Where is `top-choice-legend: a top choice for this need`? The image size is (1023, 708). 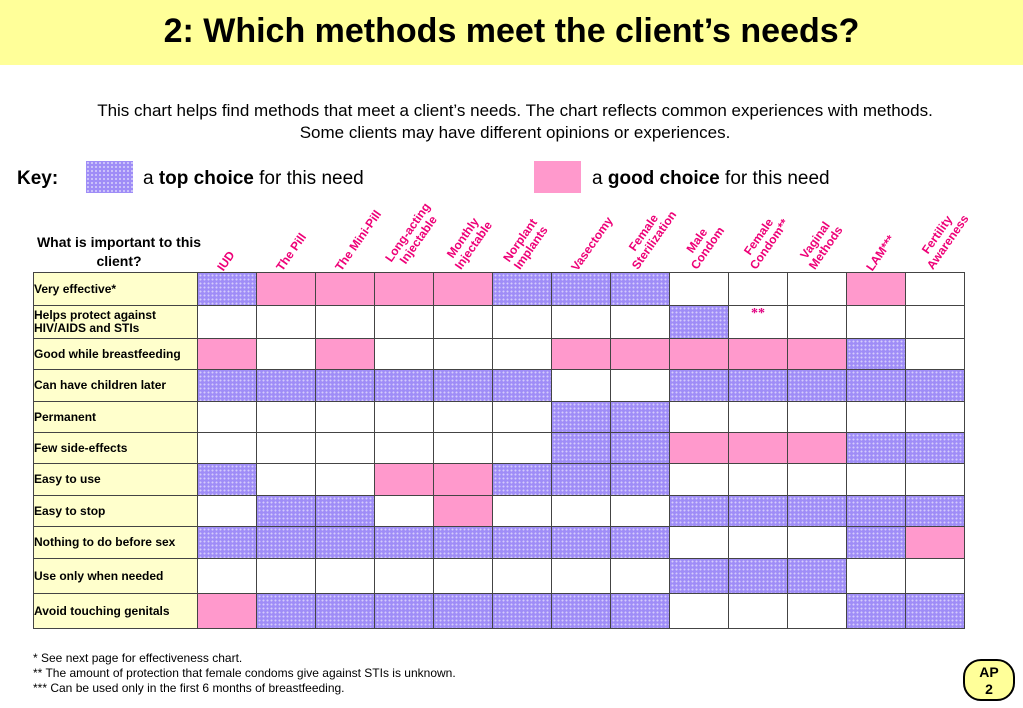 top-choice-legend: a top choice for this need is located at coordinates (253, 179).